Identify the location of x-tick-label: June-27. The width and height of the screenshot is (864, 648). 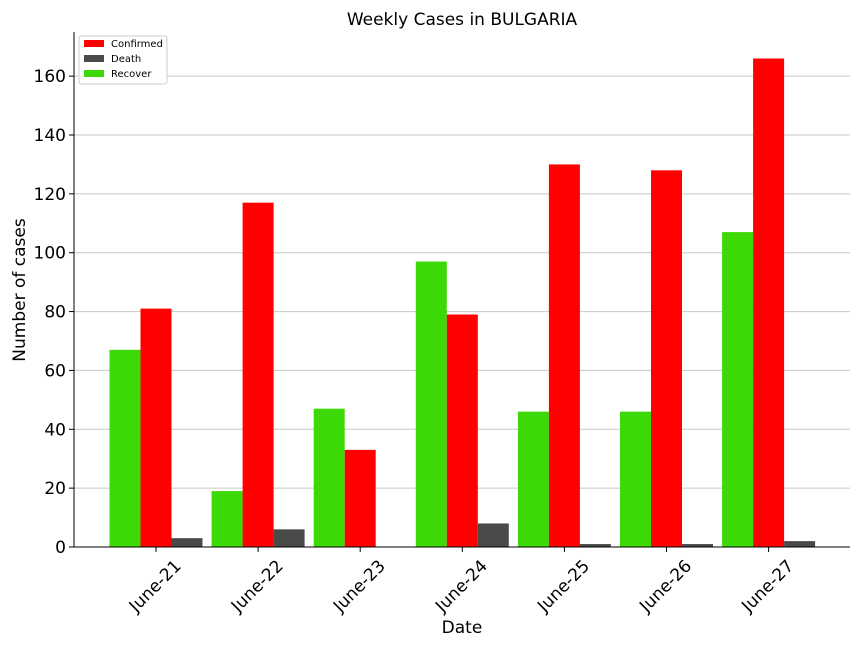
(767, 586).